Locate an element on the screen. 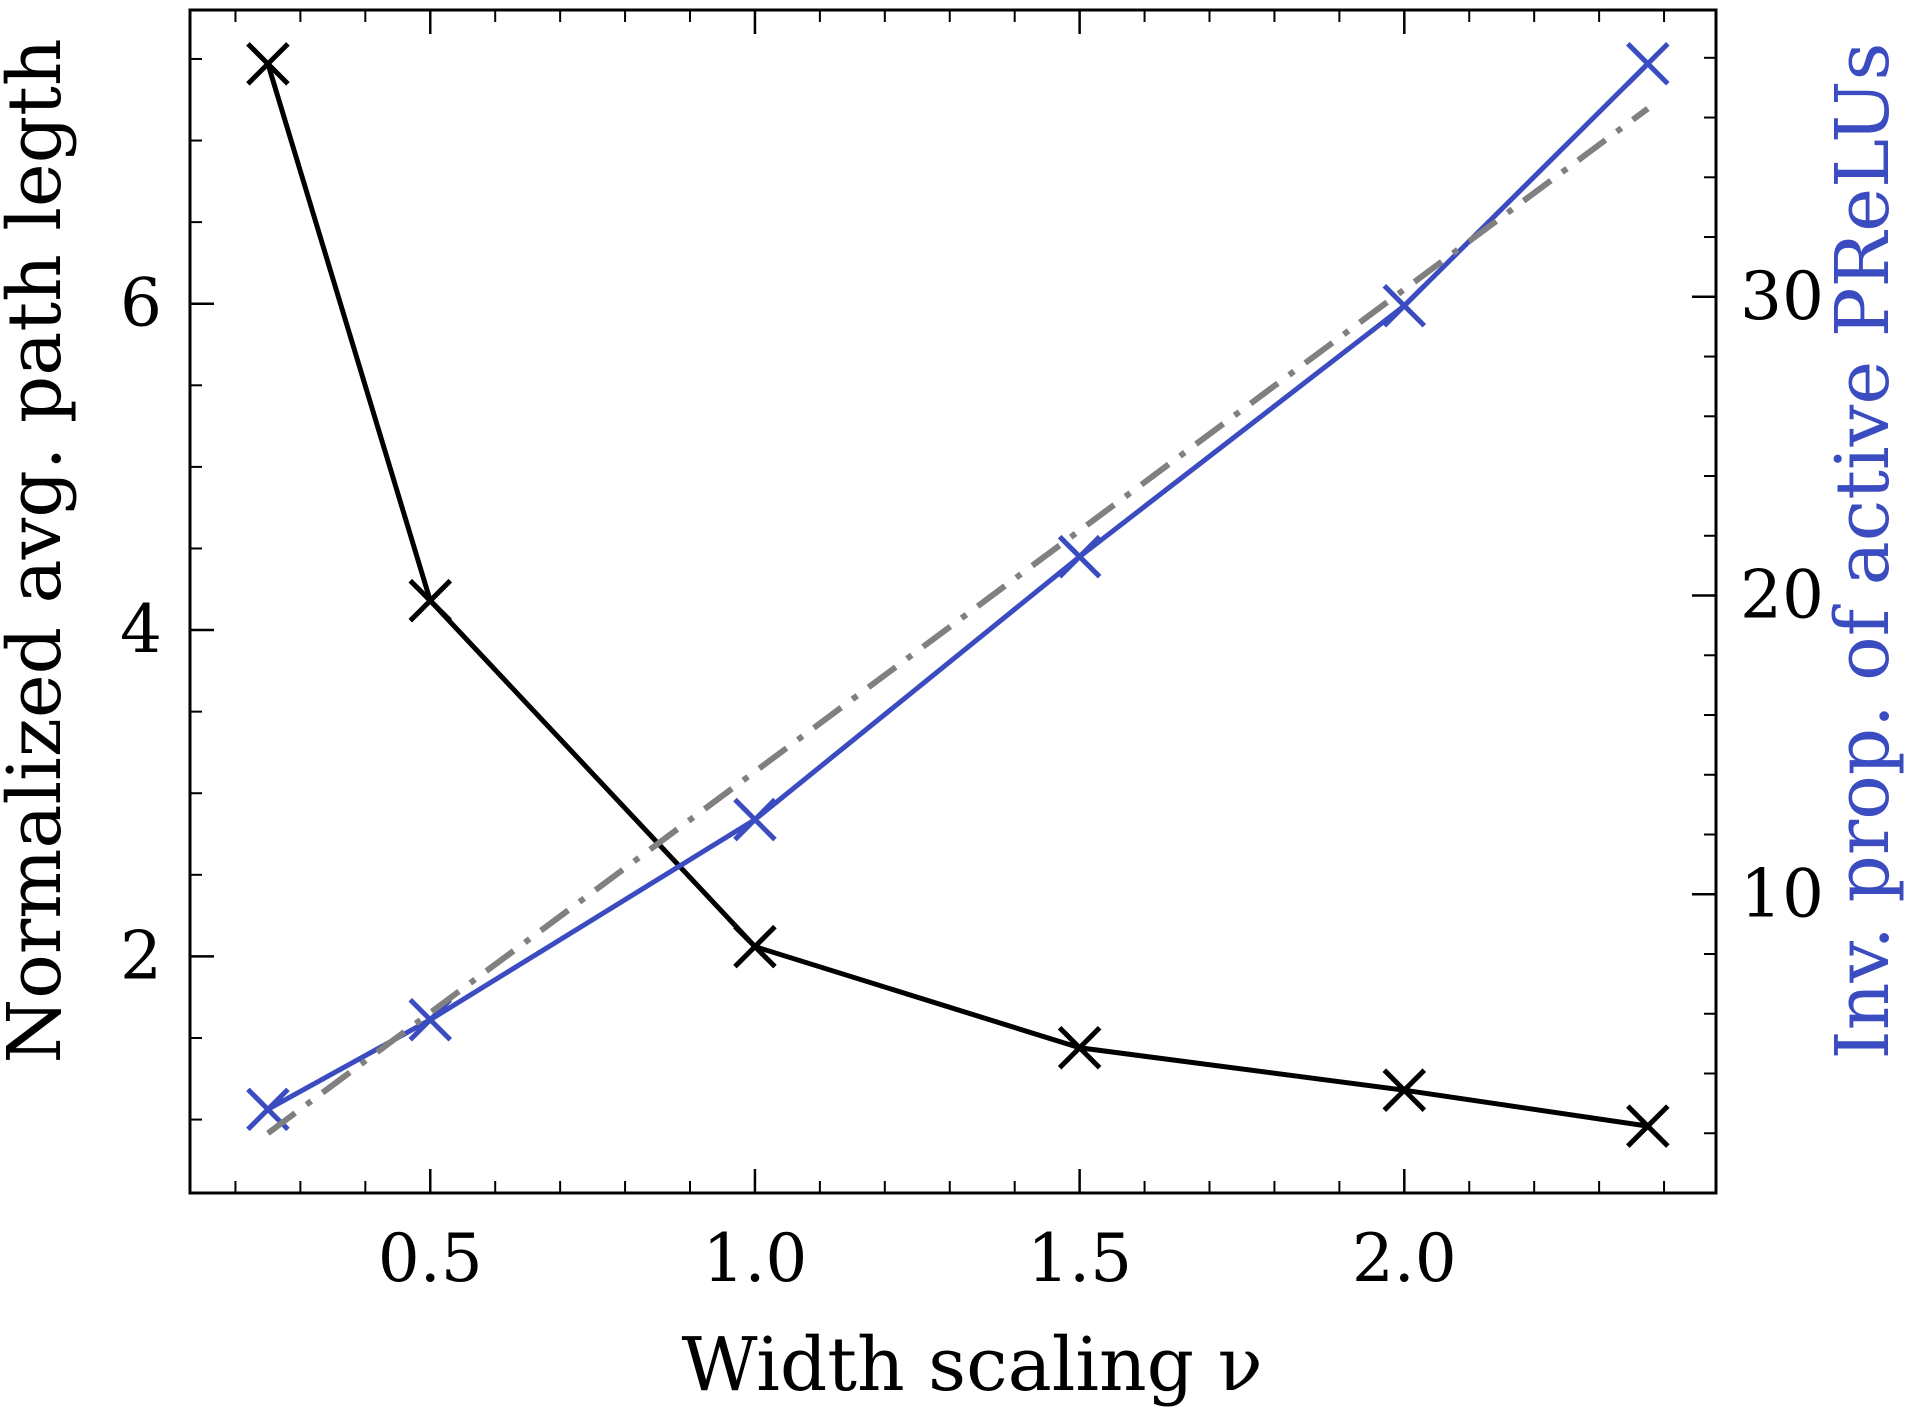 This screenshot has width=1924, height=1408. y-right-tick-label: 10 is located at coordinates (1782, 893).